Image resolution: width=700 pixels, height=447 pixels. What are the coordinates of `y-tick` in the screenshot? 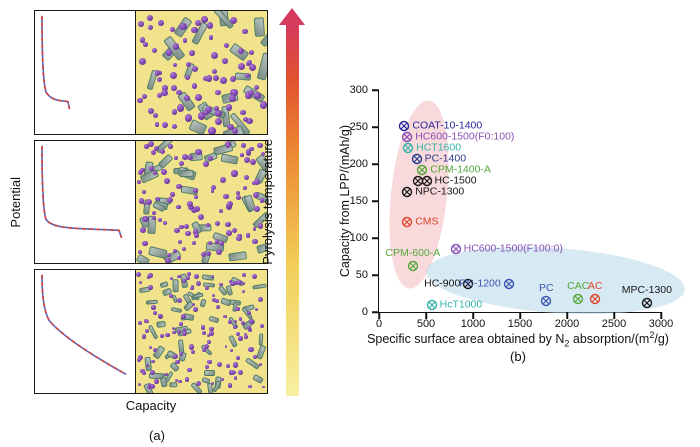 It's located at (375, 127).